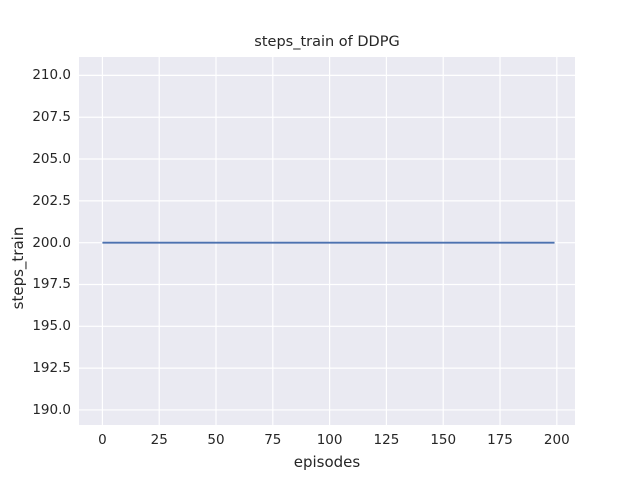 The height and width of the screenshot is (480, 640). Describe the element at coordinates (51, 368) in the screenshot. I see `y-tick-label: 192.5` at that location.